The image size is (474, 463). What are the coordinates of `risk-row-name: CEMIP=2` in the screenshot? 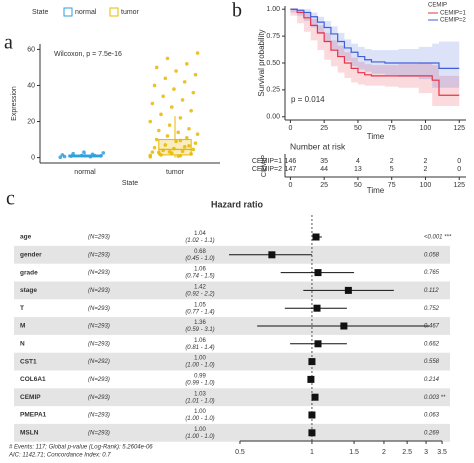 It's located at (267, 169).